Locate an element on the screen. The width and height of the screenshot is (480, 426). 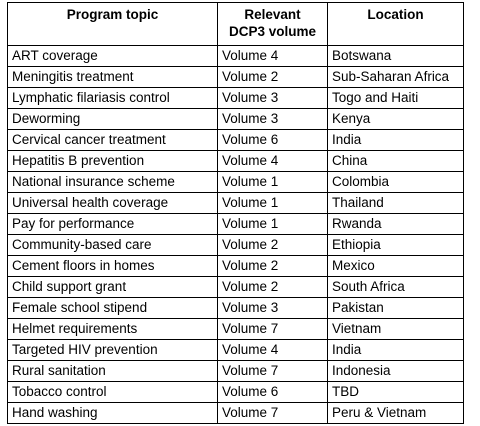
table-row: Targeted HIV prevention Volume 4 India is located at coordinates (235, 350).